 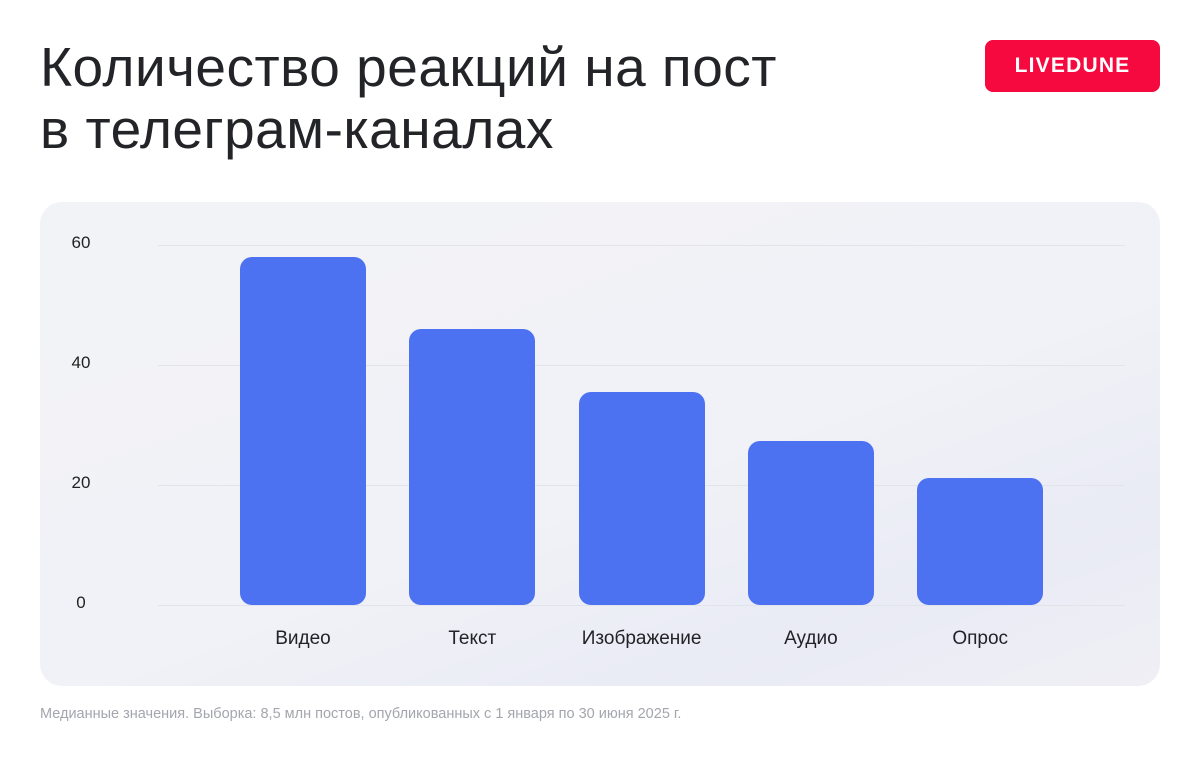 What do you see at coordinates (408, 67) in the screenshot?
I see `title-line-1: Количество реакций на пост` at bounding box center [408, 67].